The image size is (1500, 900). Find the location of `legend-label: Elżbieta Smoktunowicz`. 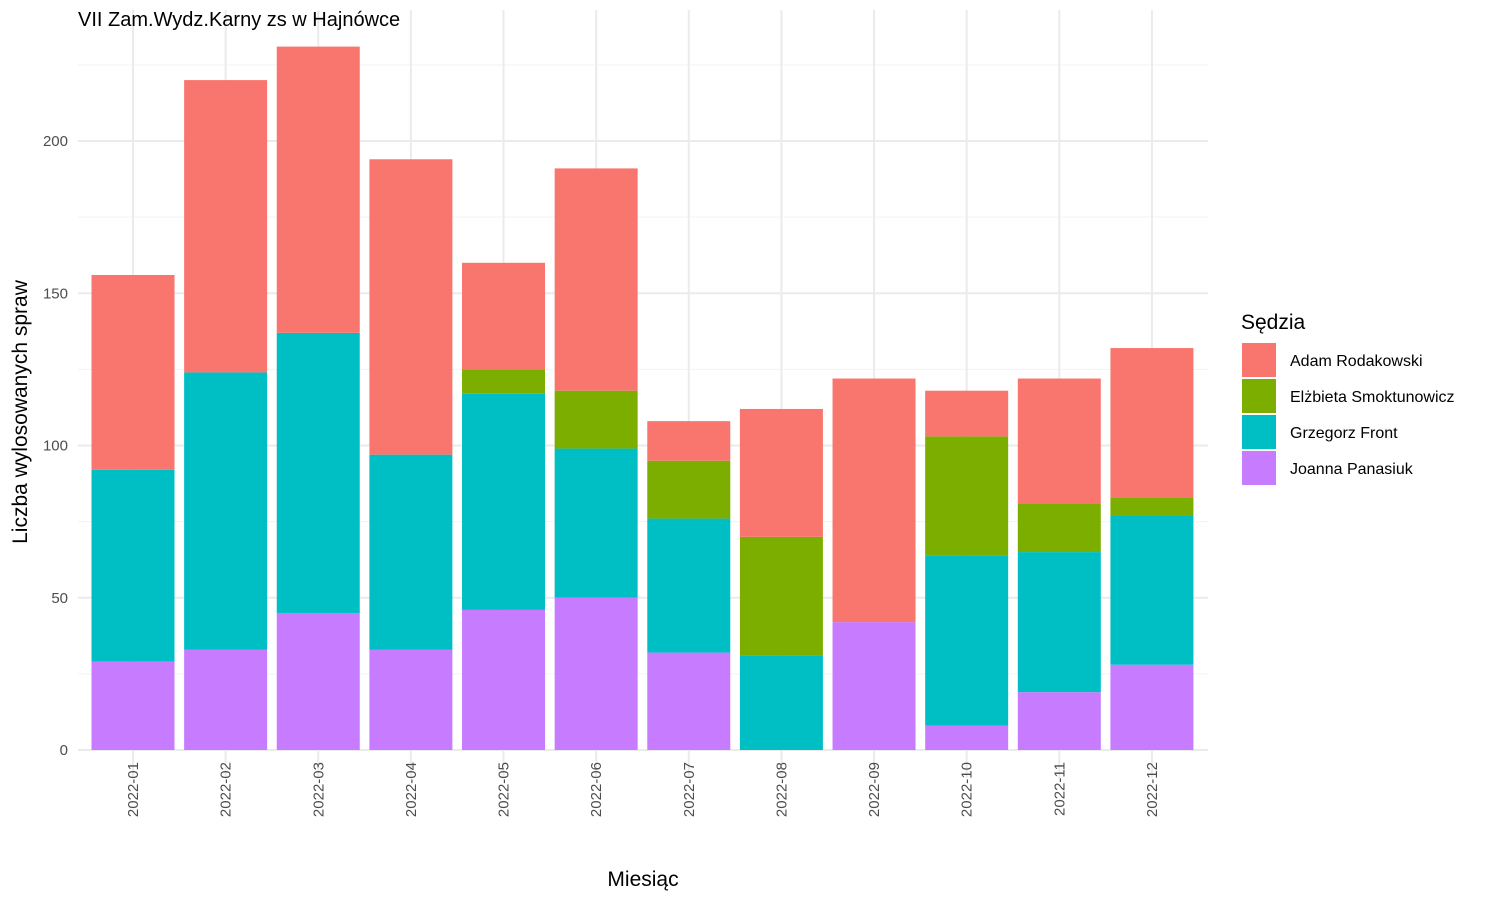

legend-label: Elżbieta Smoktunowicz is located at coordinates (1372, 397).